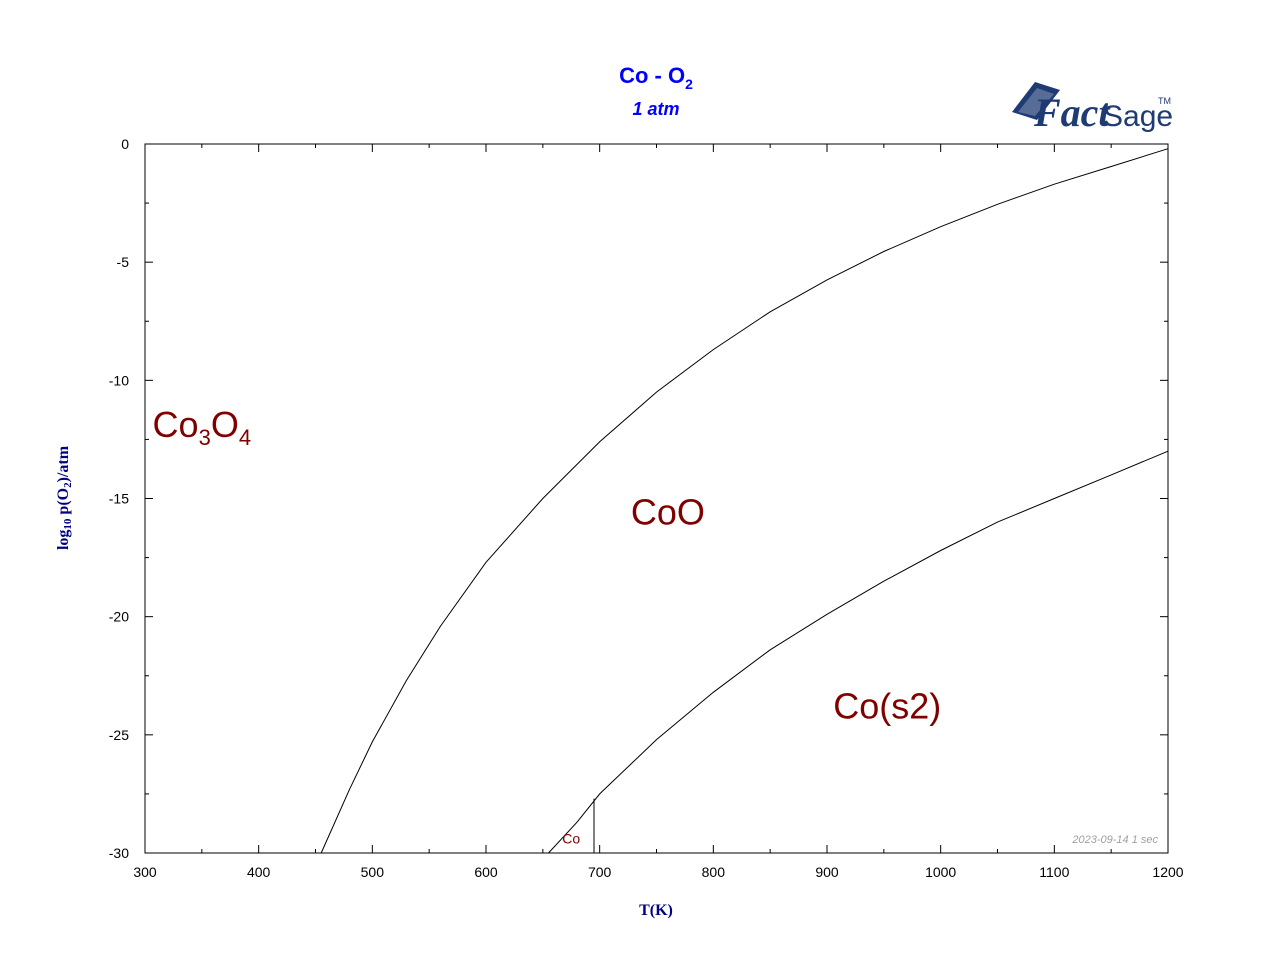 The image size is (1272, 974). What do you see at coordinates (600, 872) in the screenshot?
I see `x-tick-label: 700` at bounding box center [600, 872].